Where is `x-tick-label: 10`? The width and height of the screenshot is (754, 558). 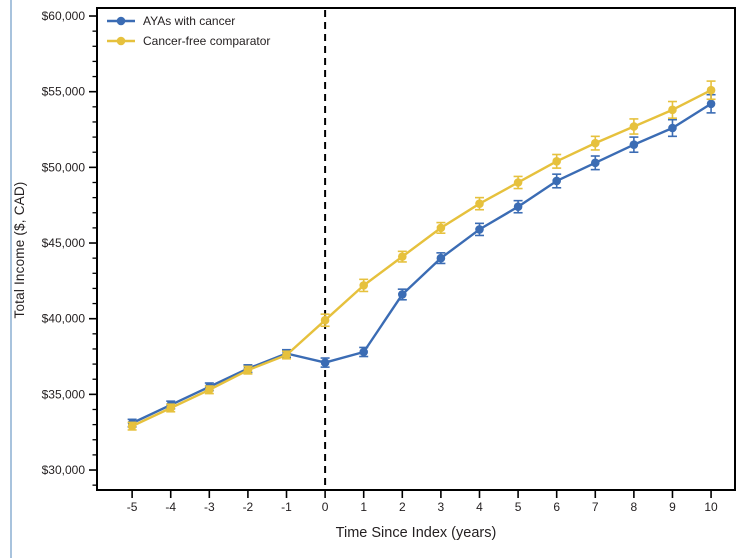
x-tick-label: 10 is located at coordinates (711, 507).